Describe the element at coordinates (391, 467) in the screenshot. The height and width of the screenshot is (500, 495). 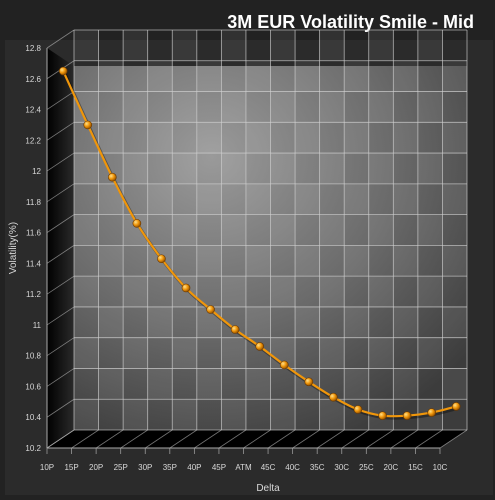
I see `x-tick-label: 20C` at that location.